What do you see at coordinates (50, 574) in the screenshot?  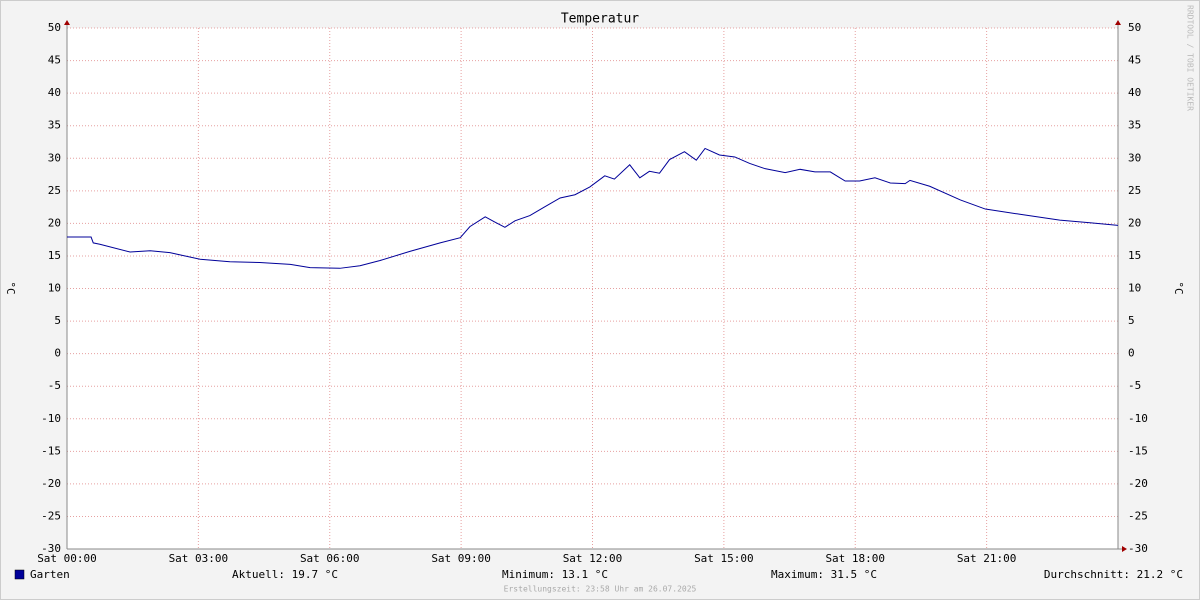 I see `legend-label: Garten` at bounding box center [50, 574].